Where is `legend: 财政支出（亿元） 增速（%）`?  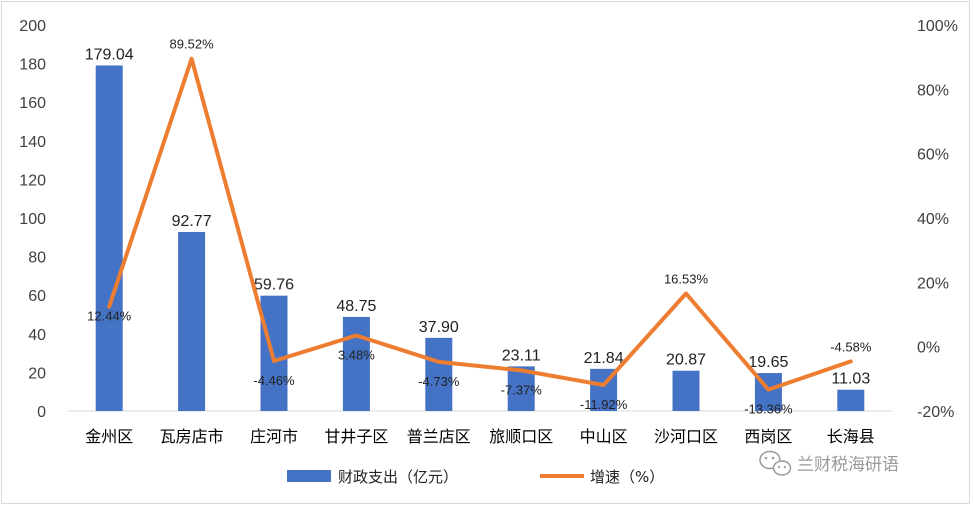
legend: 财政支出（亿元） 增速（%） is located at coordinates (475, 477).